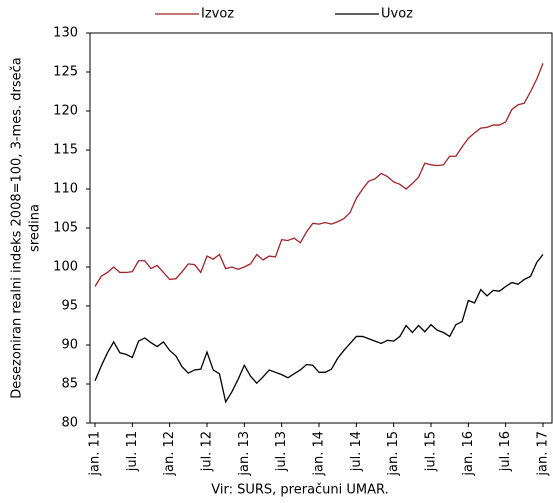  Describe the element at coordinates (65, 150) in the screenshot. I see `y-tick-label: 115` at that location.